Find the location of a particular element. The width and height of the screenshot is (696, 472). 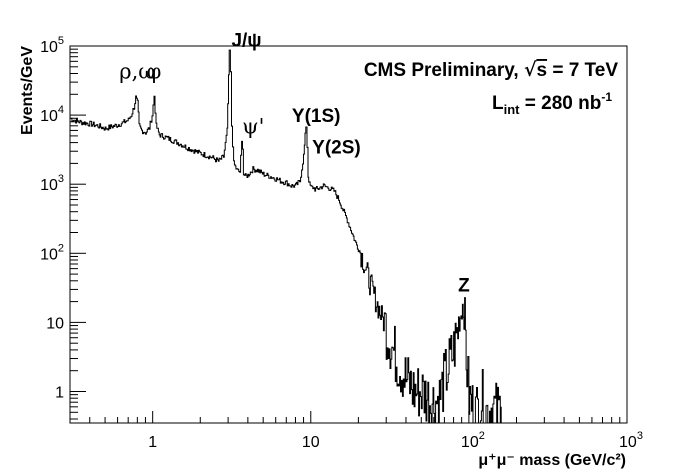

x-axis is located at coordinates (348, 417).